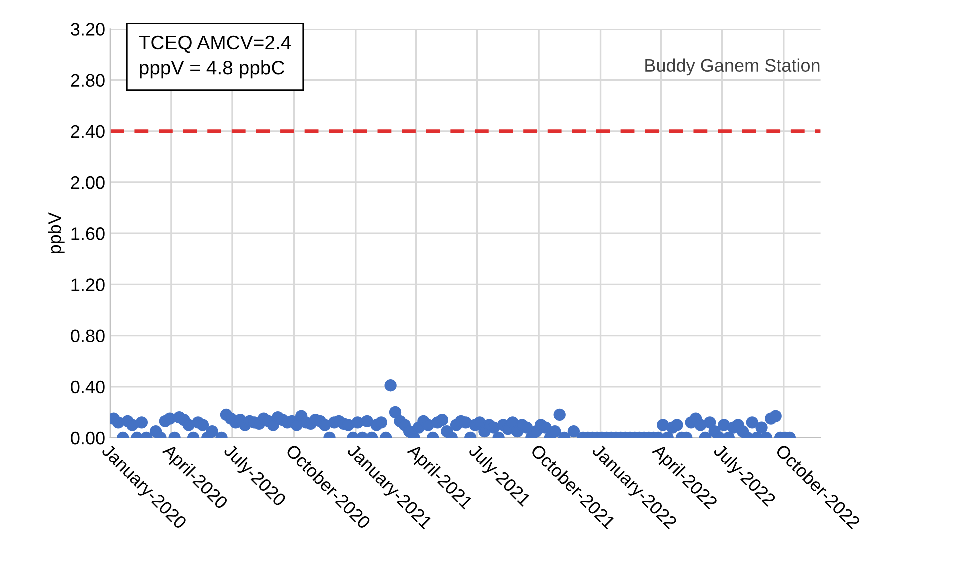 This screenshot has width=960, height=584. Describe the element at coordinates (56, 233) in the screenshot. I see `y-axis-title: ppbV` at that location.